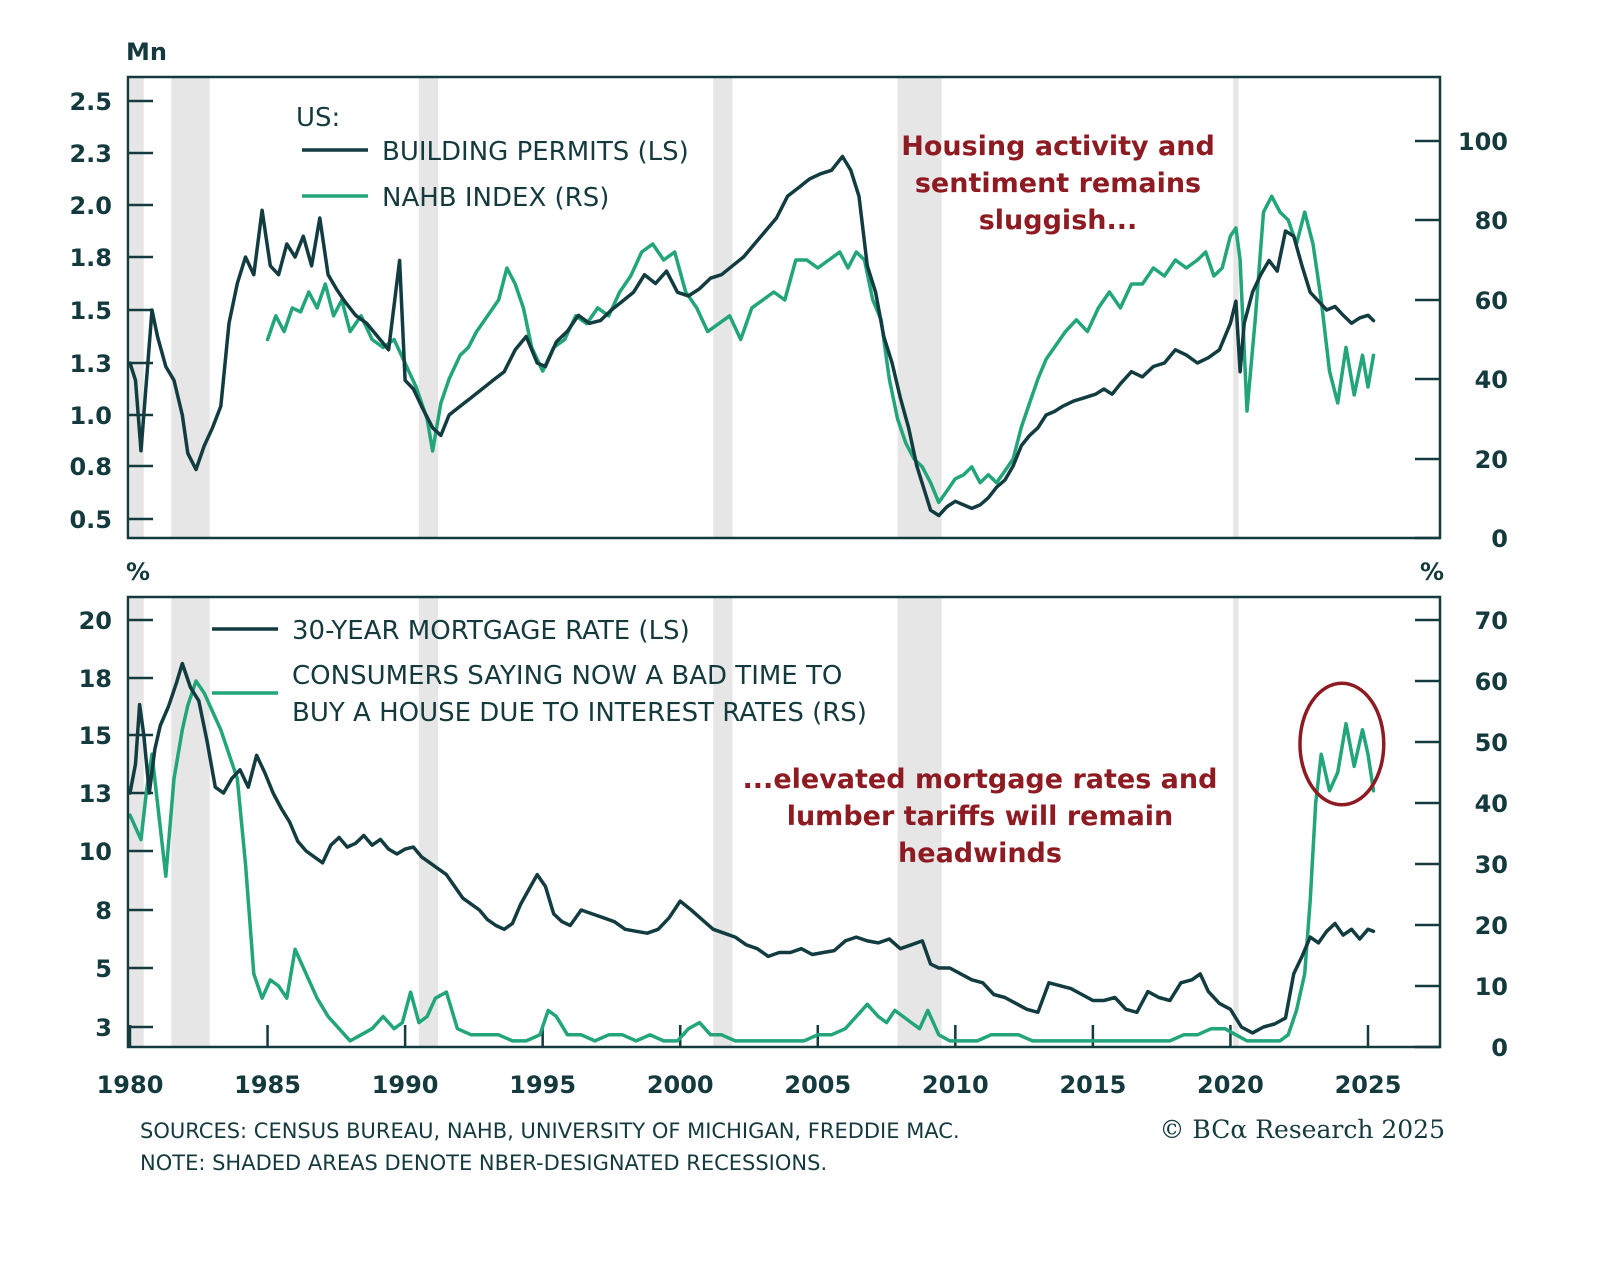 The image size is (1600, 1272). Describe the element at coordinates (90, 364) in the screenshot. I see `top-left-tick-label: 1.3` at that location.